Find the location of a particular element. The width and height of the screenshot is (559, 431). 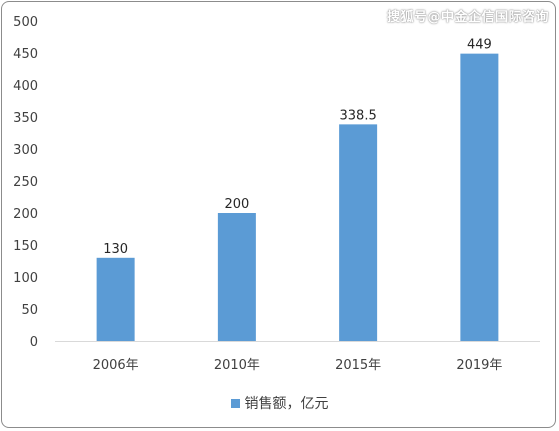

watermark-text: 搜狐号@中金企信国际咨询 is located at coordinates (467, 17).